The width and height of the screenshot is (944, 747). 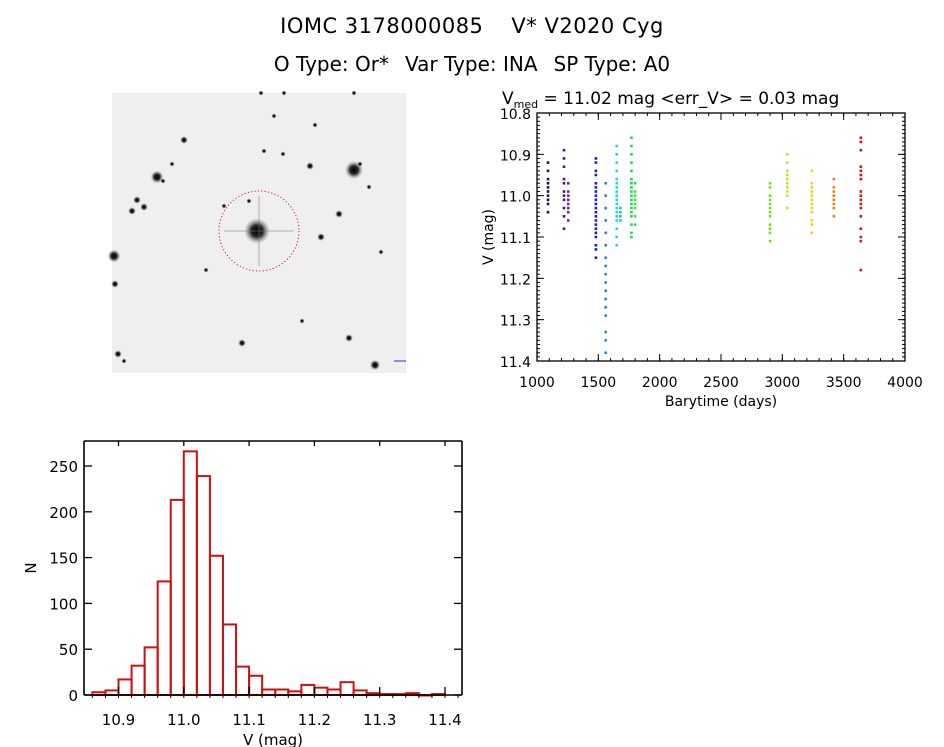 What do you see at coordinates (444, 720) in the screenshot?
I see `x-tick-label: 11.4` at bounding box center [444, 720].